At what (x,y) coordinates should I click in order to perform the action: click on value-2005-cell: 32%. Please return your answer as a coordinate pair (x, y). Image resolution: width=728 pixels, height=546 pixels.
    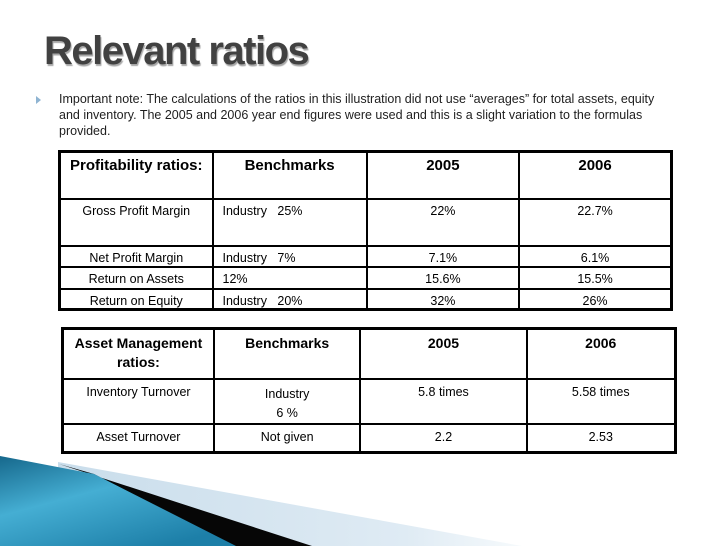
    Looking at the image, I should click on (443, 299).